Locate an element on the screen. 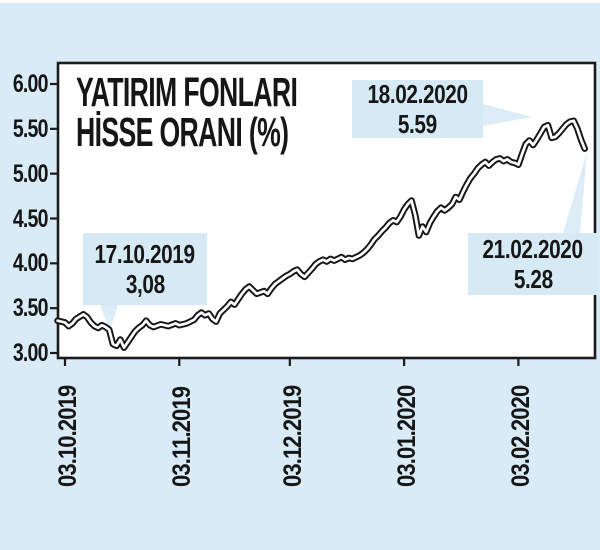  callout-wedge-low is located at coordinates (109, 317).